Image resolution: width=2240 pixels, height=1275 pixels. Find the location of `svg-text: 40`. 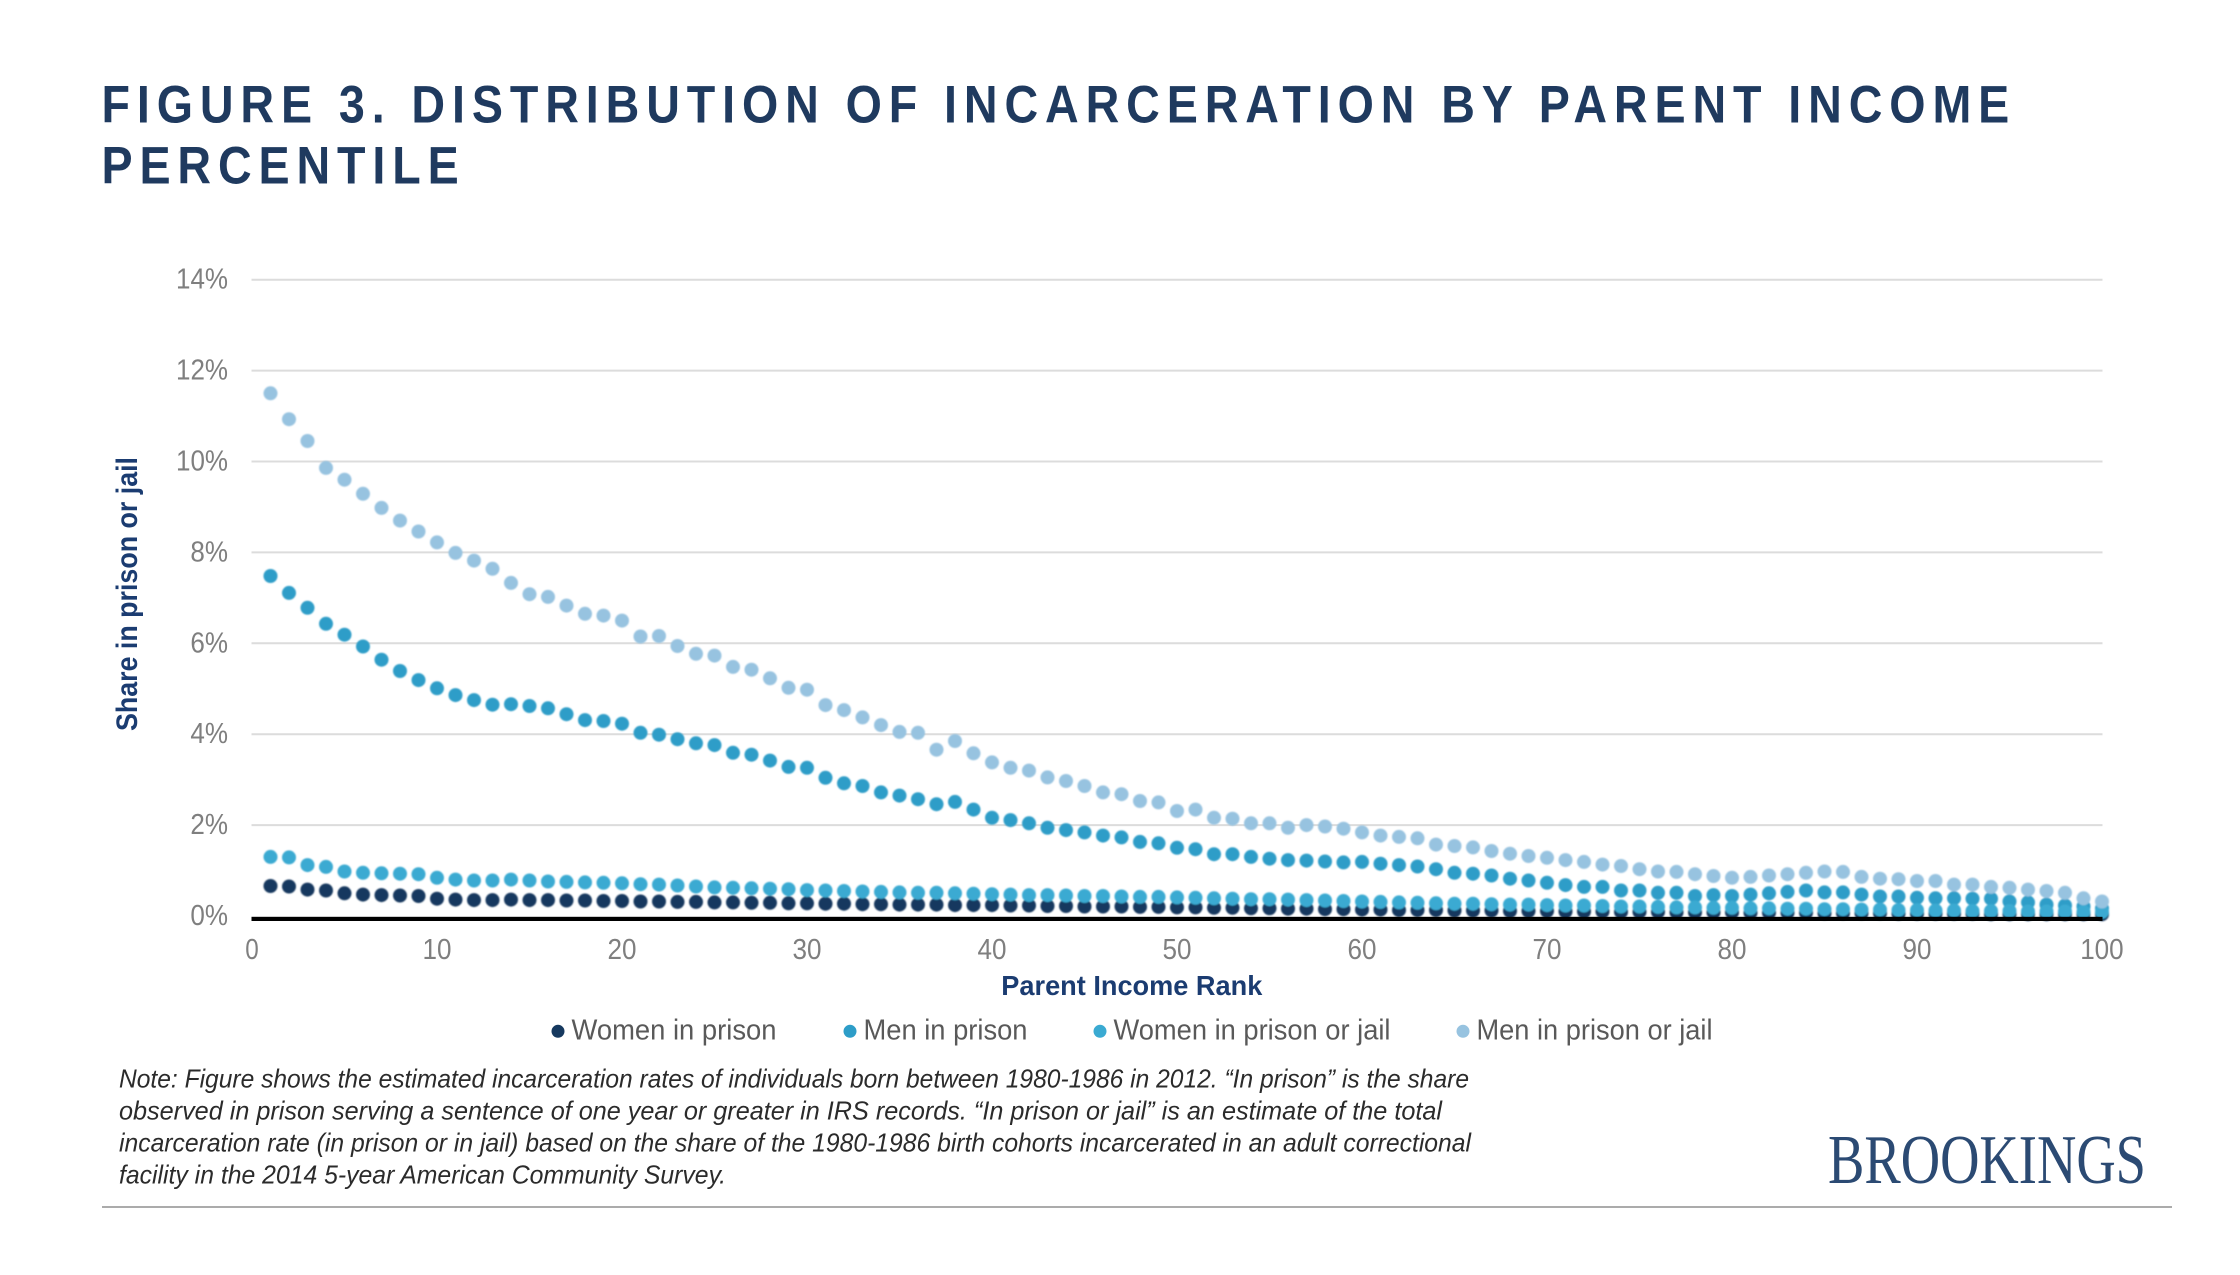

svg-text: 40 is located at coordinates (992, 950).